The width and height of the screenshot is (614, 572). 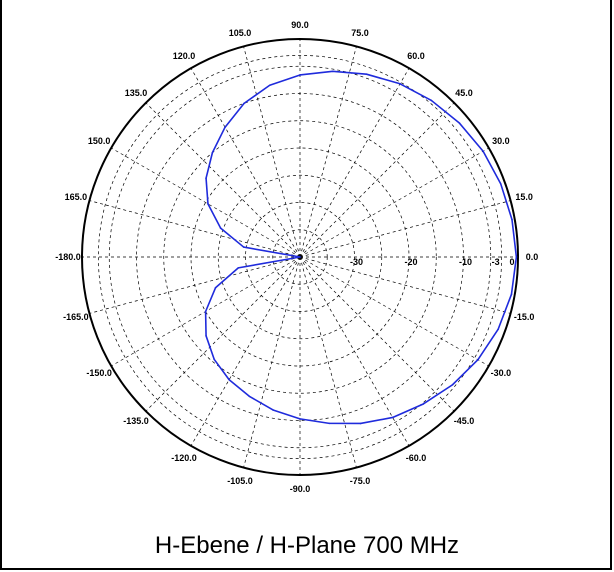 What do you see at coordinates (496, 262) in the screenshot?
I see `ring-tick-label: -3` at bounding box center [496, 262].